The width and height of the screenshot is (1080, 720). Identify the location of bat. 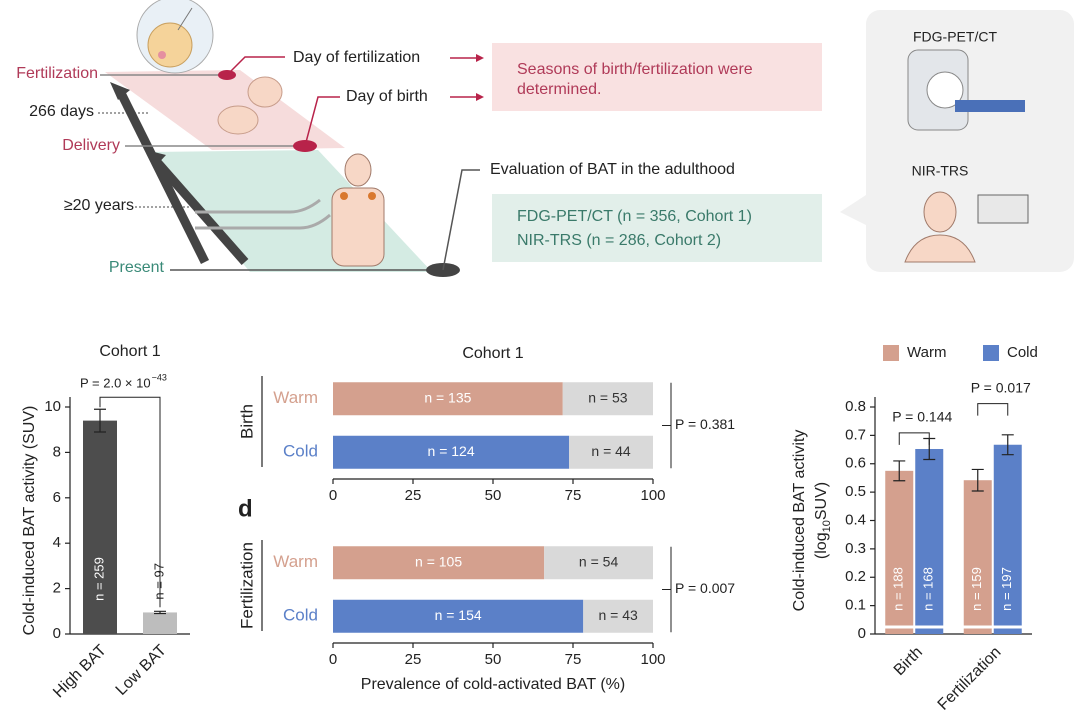
(372, 196).